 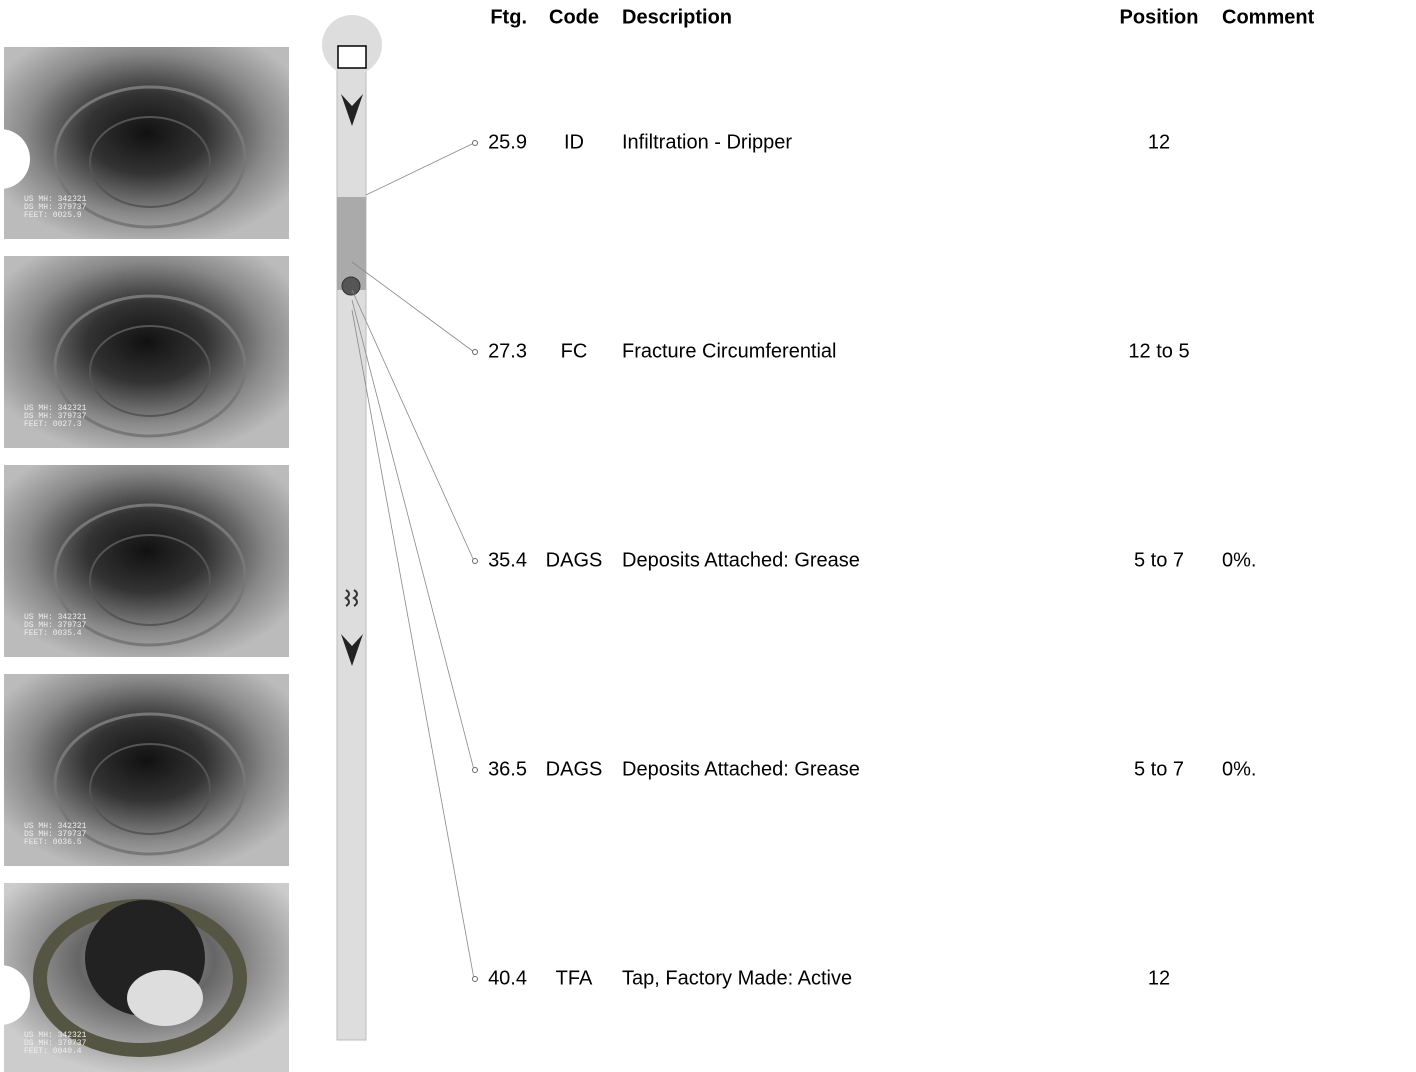 I want to click on photo-caption: FEET: 0025.9, so click(x=53, y=215).